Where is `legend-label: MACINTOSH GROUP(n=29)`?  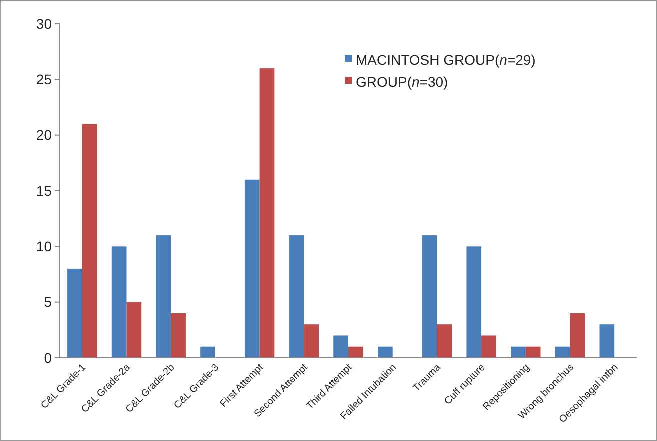
legend-label: MACINTOSH GROUP(n=29) is located at coordinates (446, 60).